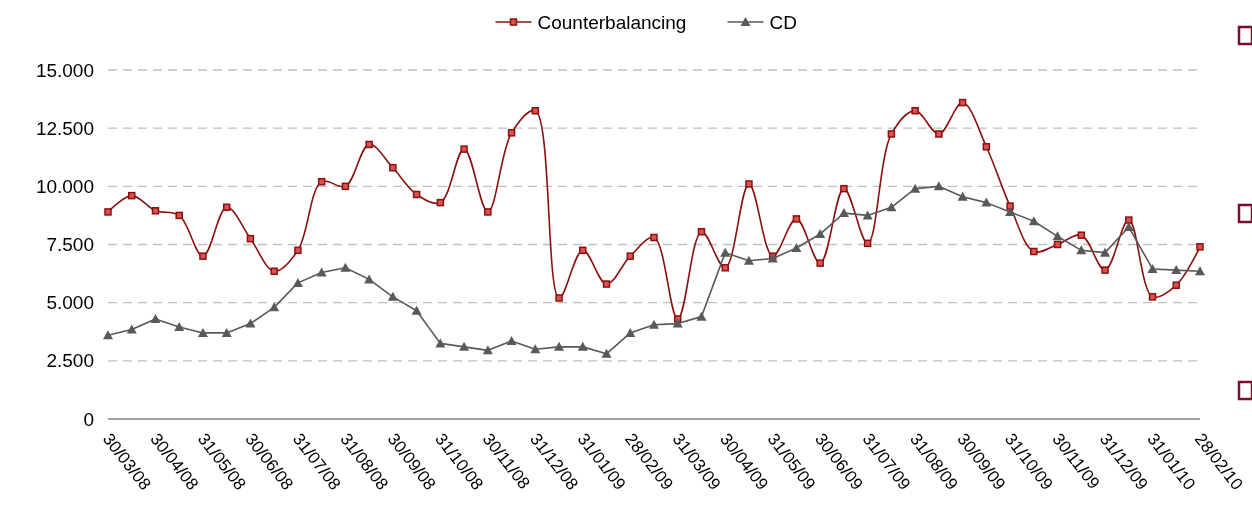  I want to click on legend-label: Counterbalancing, so click(612, 22).